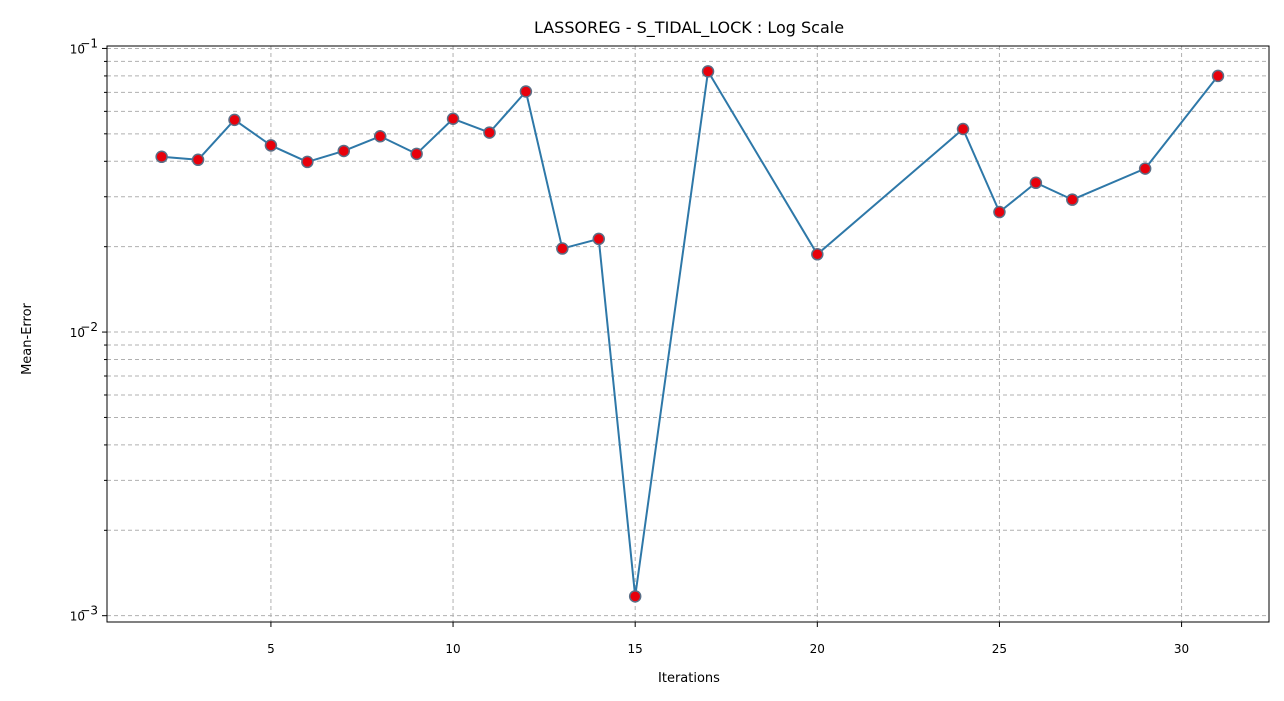 This screenshot has height=701, width=1284. I want to click on x-tick-label: 30, so click(1181, 649).